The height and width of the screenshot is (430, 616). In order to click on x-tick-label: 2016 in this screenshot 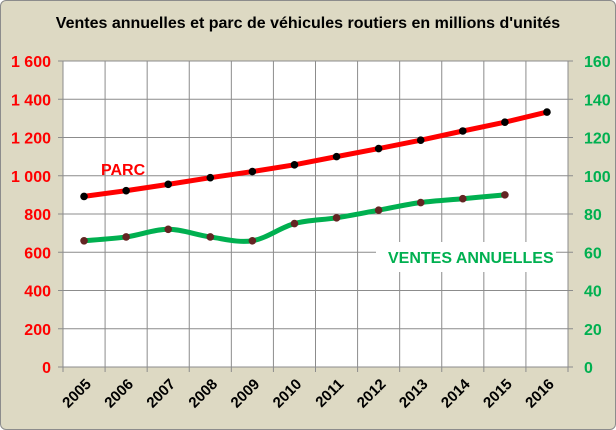, I will do `click(540, 394)`.